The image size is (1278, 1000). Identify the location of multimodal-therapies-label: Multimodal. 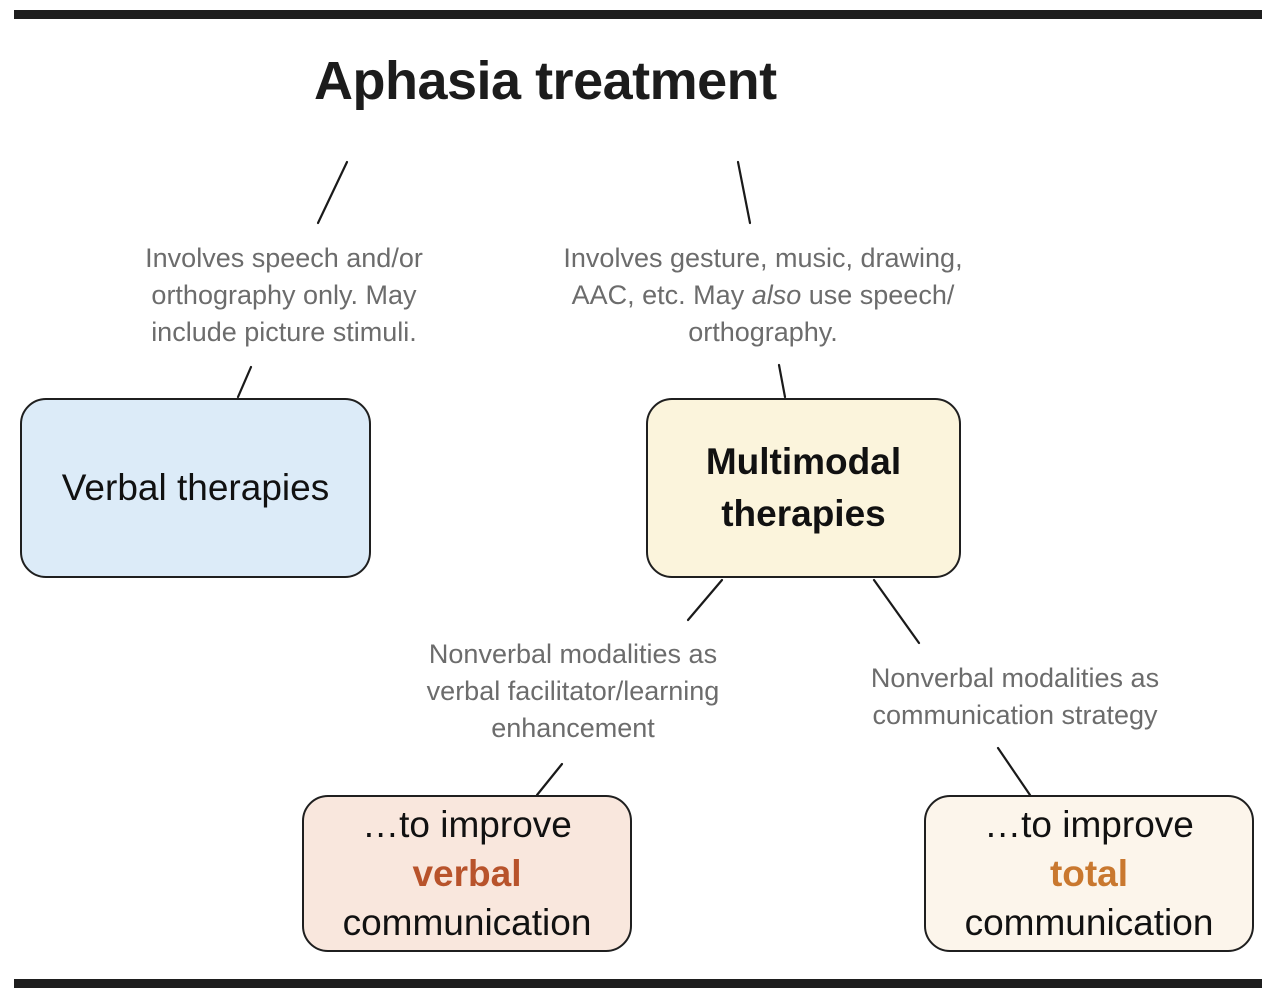
(803, 461).